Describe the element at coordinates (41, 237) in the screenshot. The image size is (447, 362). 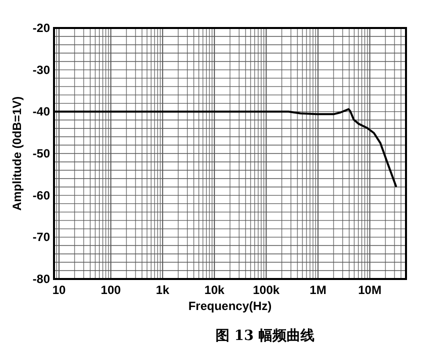
I see `y-tick-label: -70` at that location.